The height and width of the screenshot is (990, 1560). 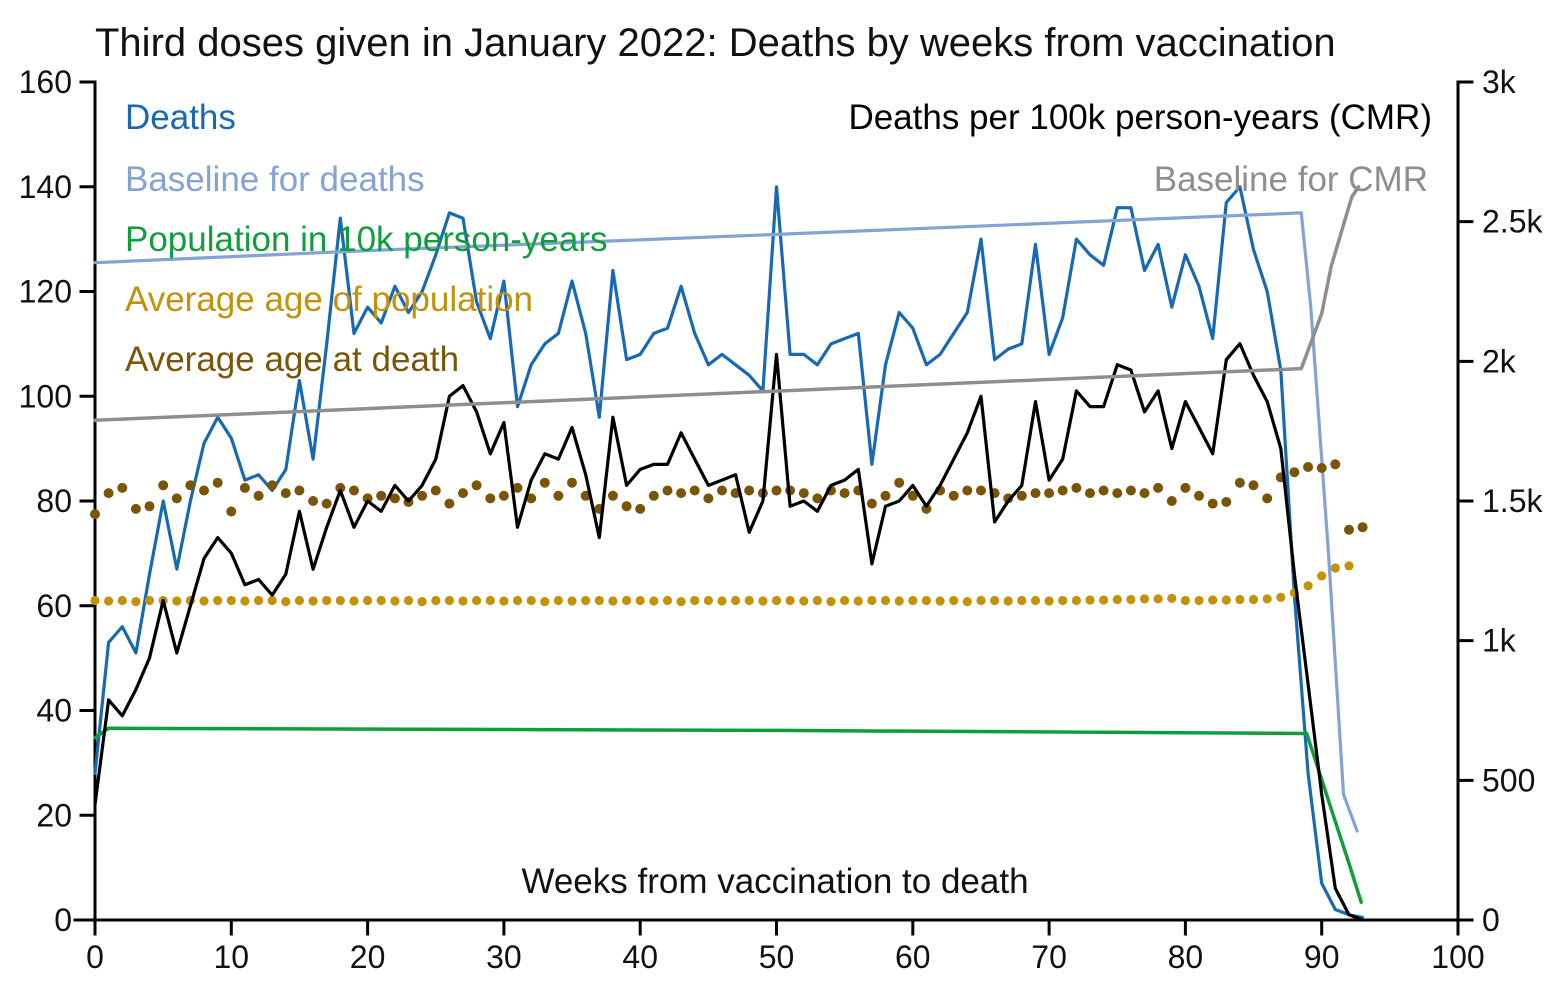 What do you see at coordinates (45, 187) in the screenshot?
I see `left-tick-label: 140` at bounding box center [45, 187].